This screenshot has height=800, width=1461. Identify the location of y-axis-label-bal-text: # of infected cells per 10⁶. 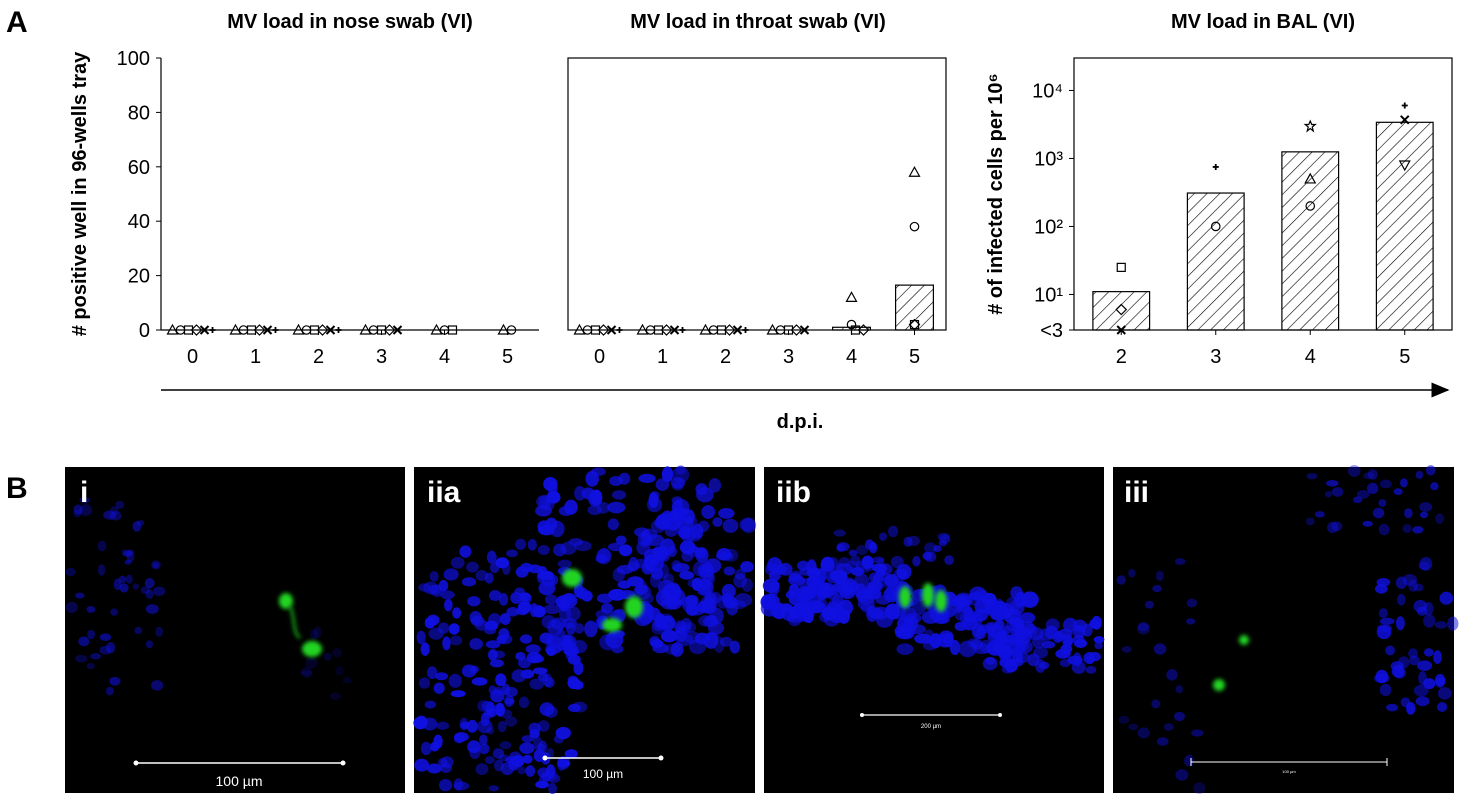
(996, 194).